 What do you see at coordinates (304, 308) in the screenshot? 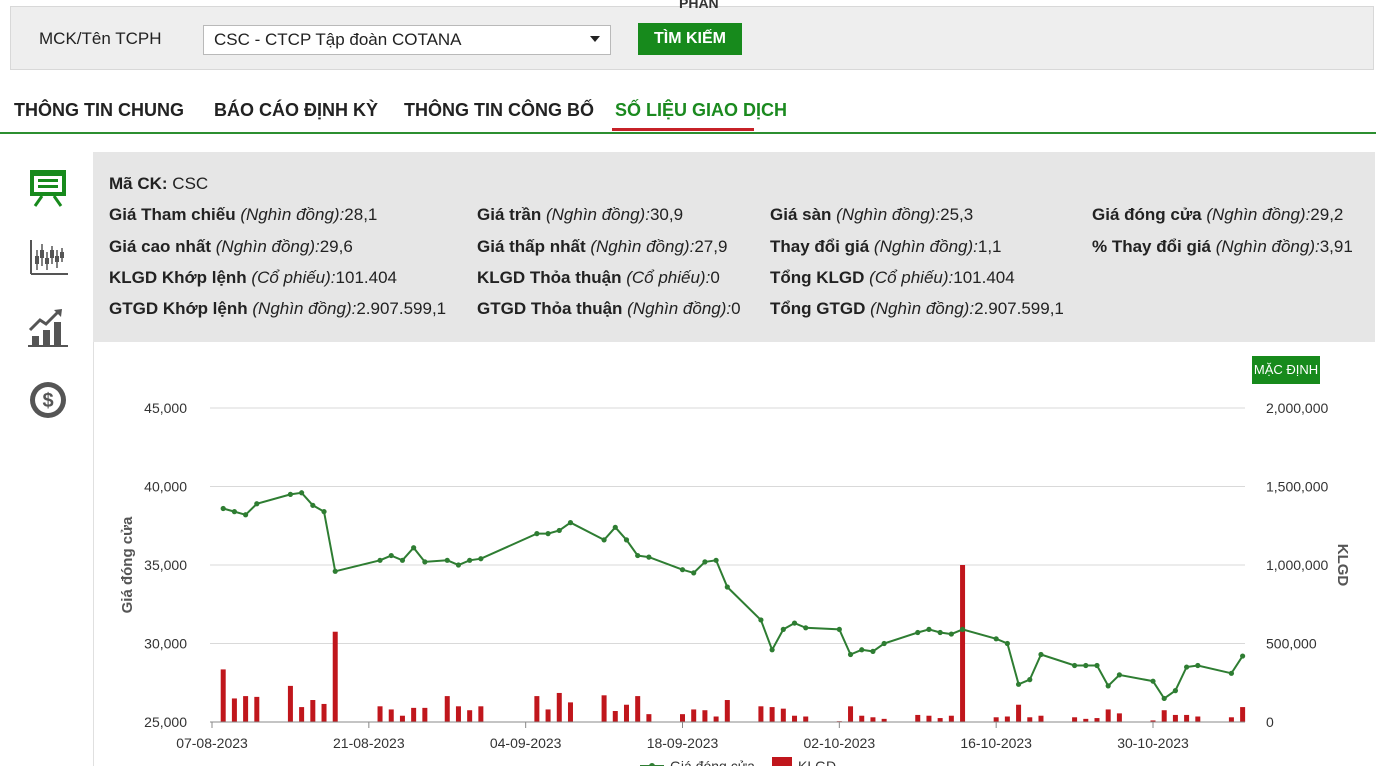
I see `matched-value-unit: (Nghìn đồng):` at bounding box center [304, 308].